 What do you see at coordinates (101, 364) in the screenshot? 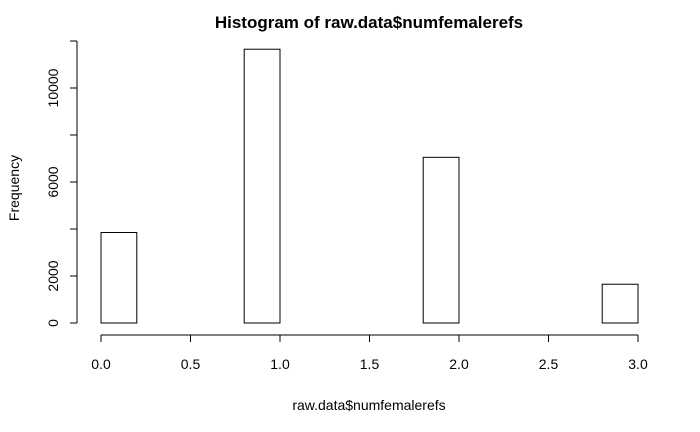
I see `x-tick-label: 0.0` at bounding box center [101, 364].